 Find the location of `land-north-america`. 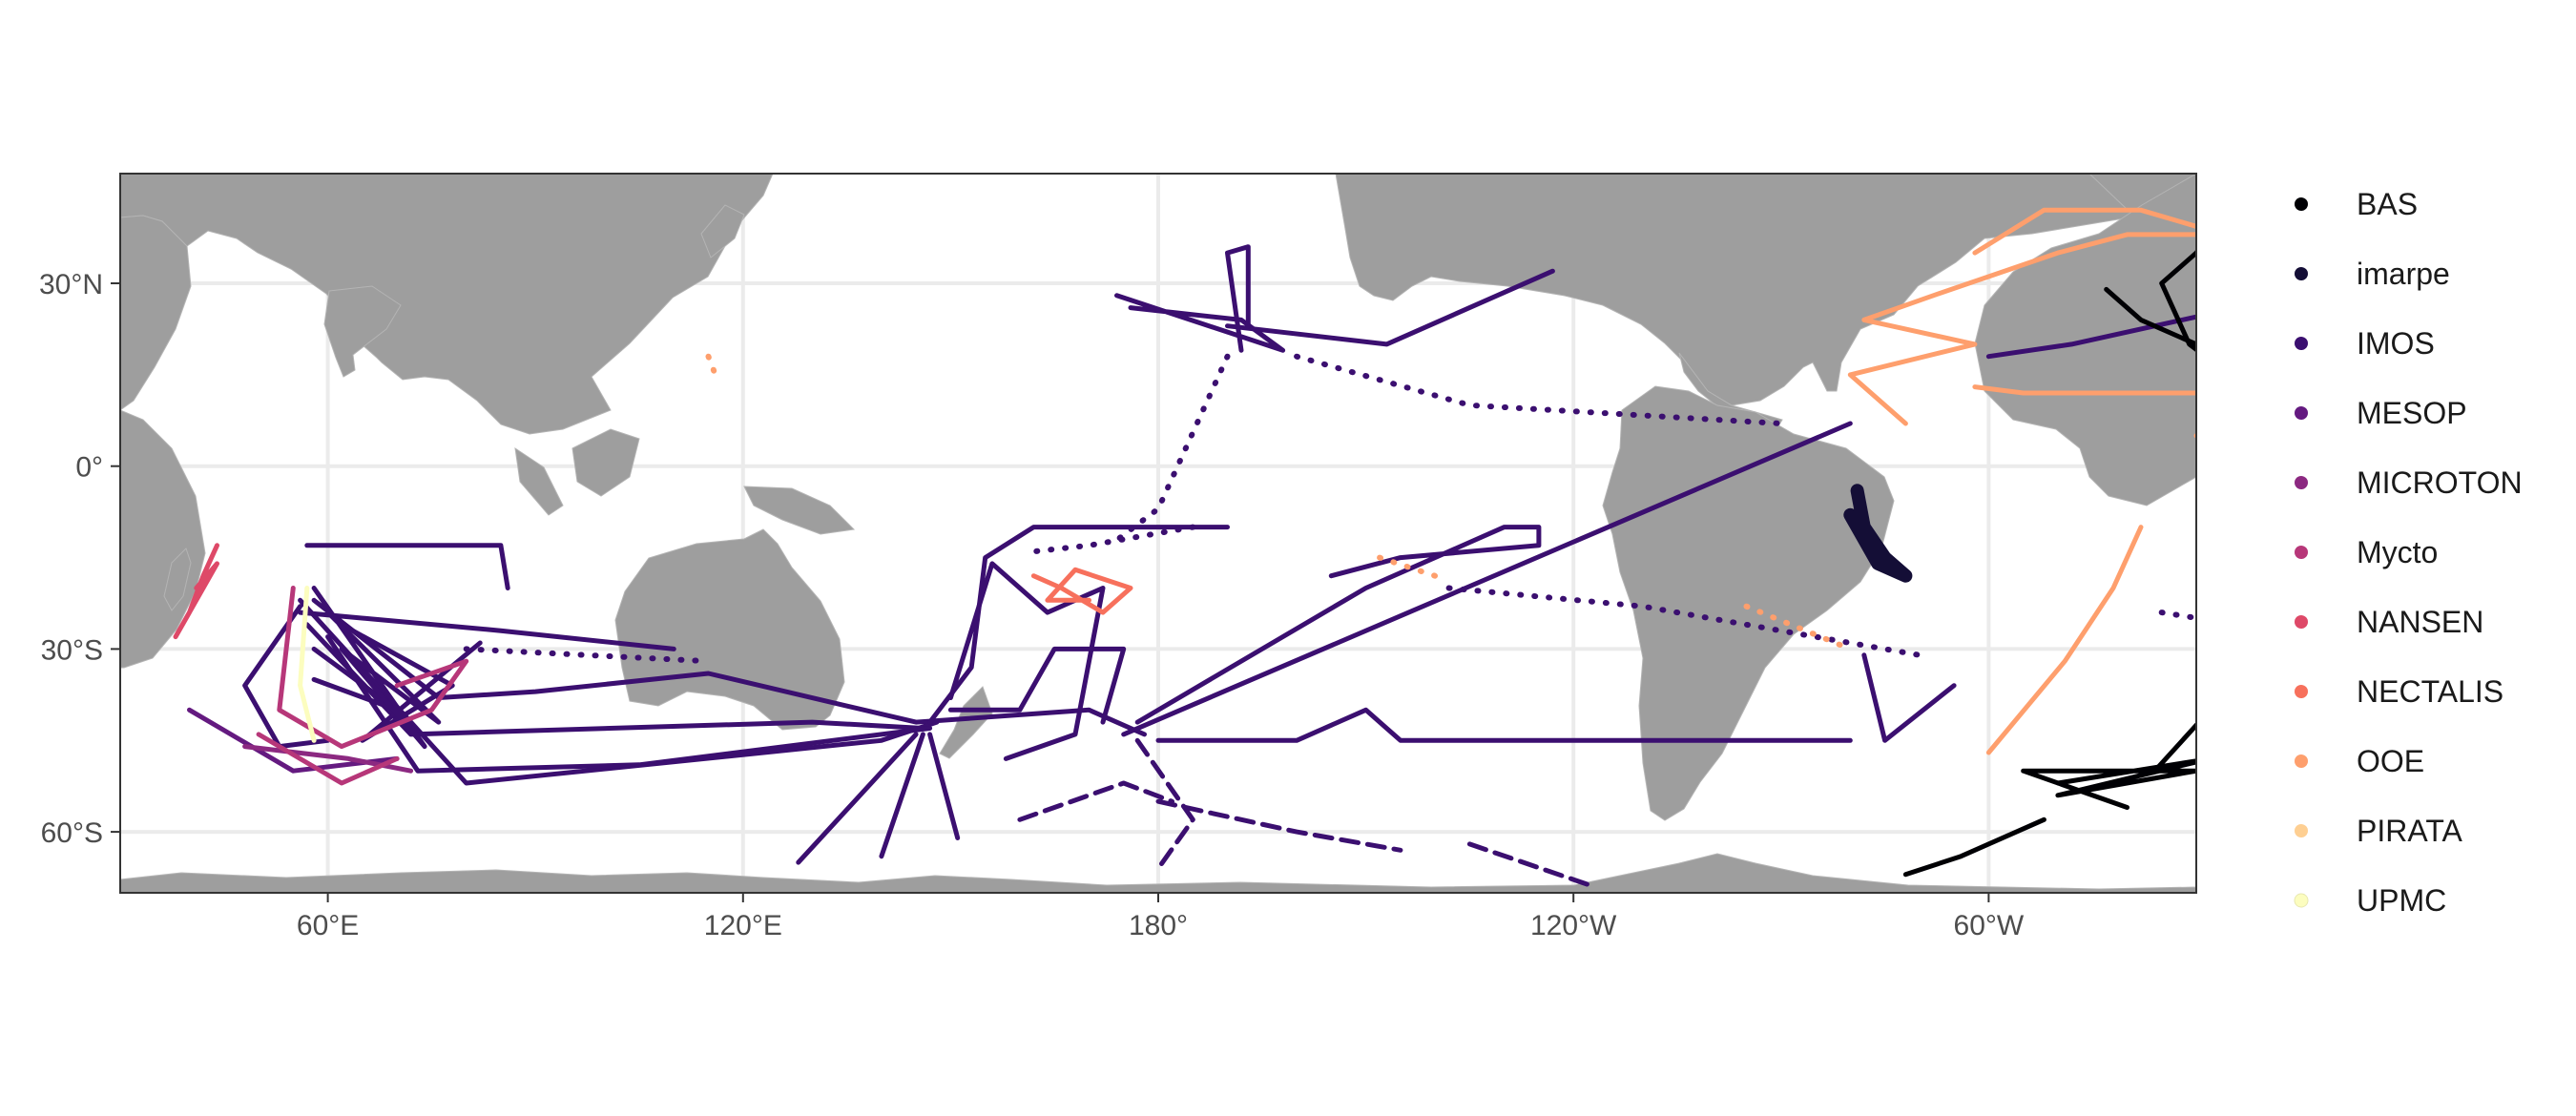

land-north-america is located at coordinates (1765, 290).